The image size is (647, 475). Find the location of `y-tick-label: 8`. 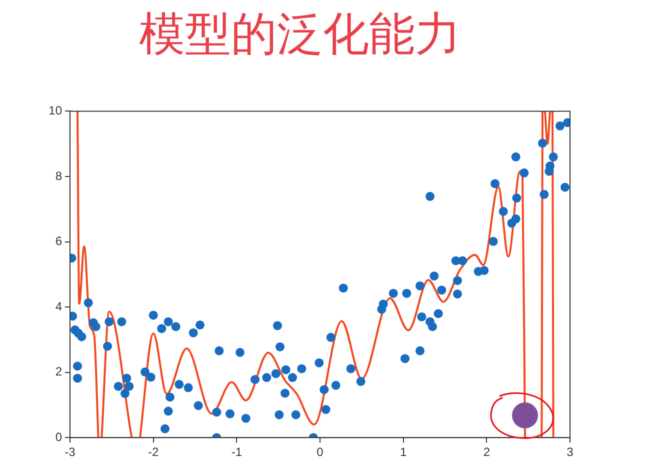

y-tick-label: 8 is located at coordinates (58, 175).